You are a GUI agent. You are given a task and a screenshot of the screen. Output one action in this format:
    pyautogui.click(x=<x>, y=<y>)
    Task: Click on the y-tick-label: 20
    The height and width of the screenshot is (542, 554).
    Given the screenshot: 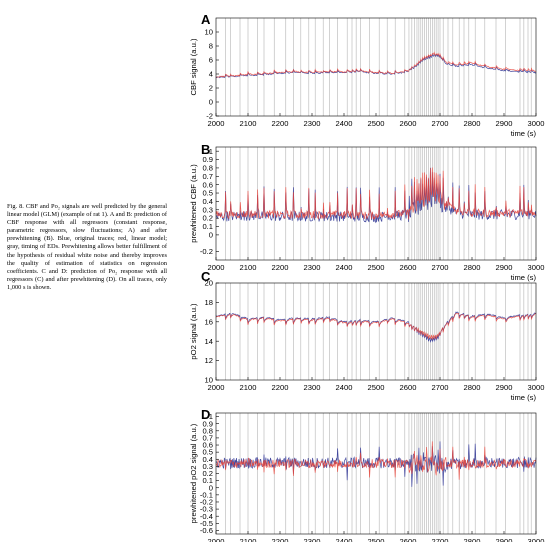 What is the action you would take?
    pyautogui.click(x=209, y=283)
    